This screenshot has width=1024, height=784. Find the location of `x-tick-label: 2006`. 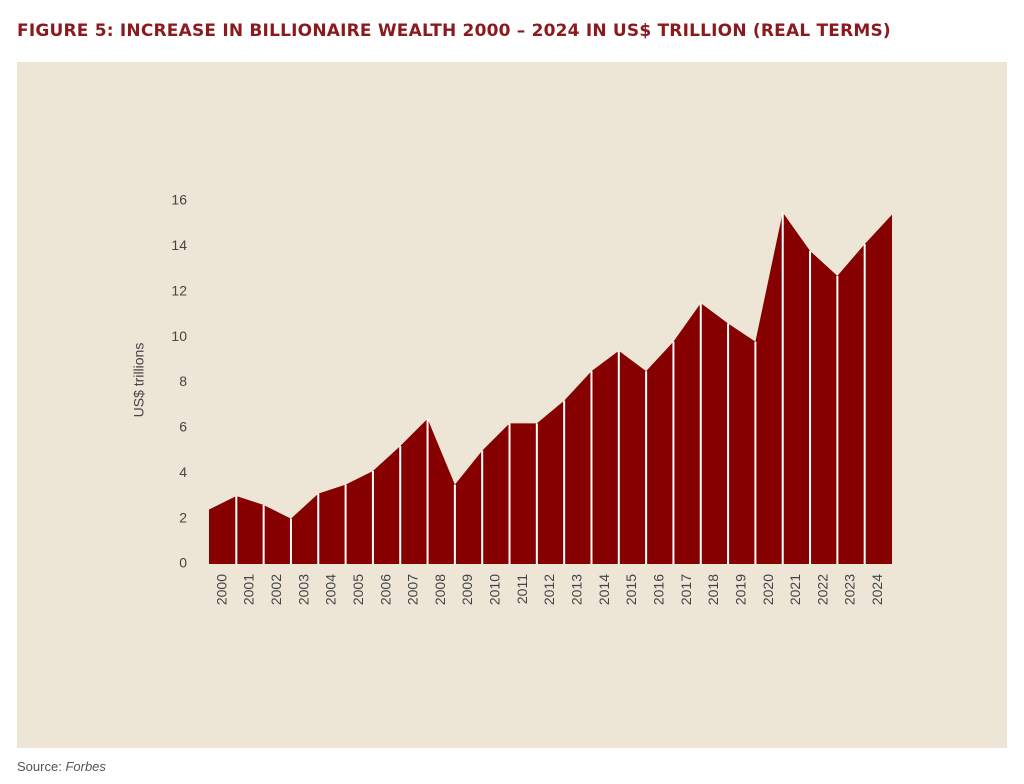

x-tick-label: 2006 is located at coordinates (385, 589).